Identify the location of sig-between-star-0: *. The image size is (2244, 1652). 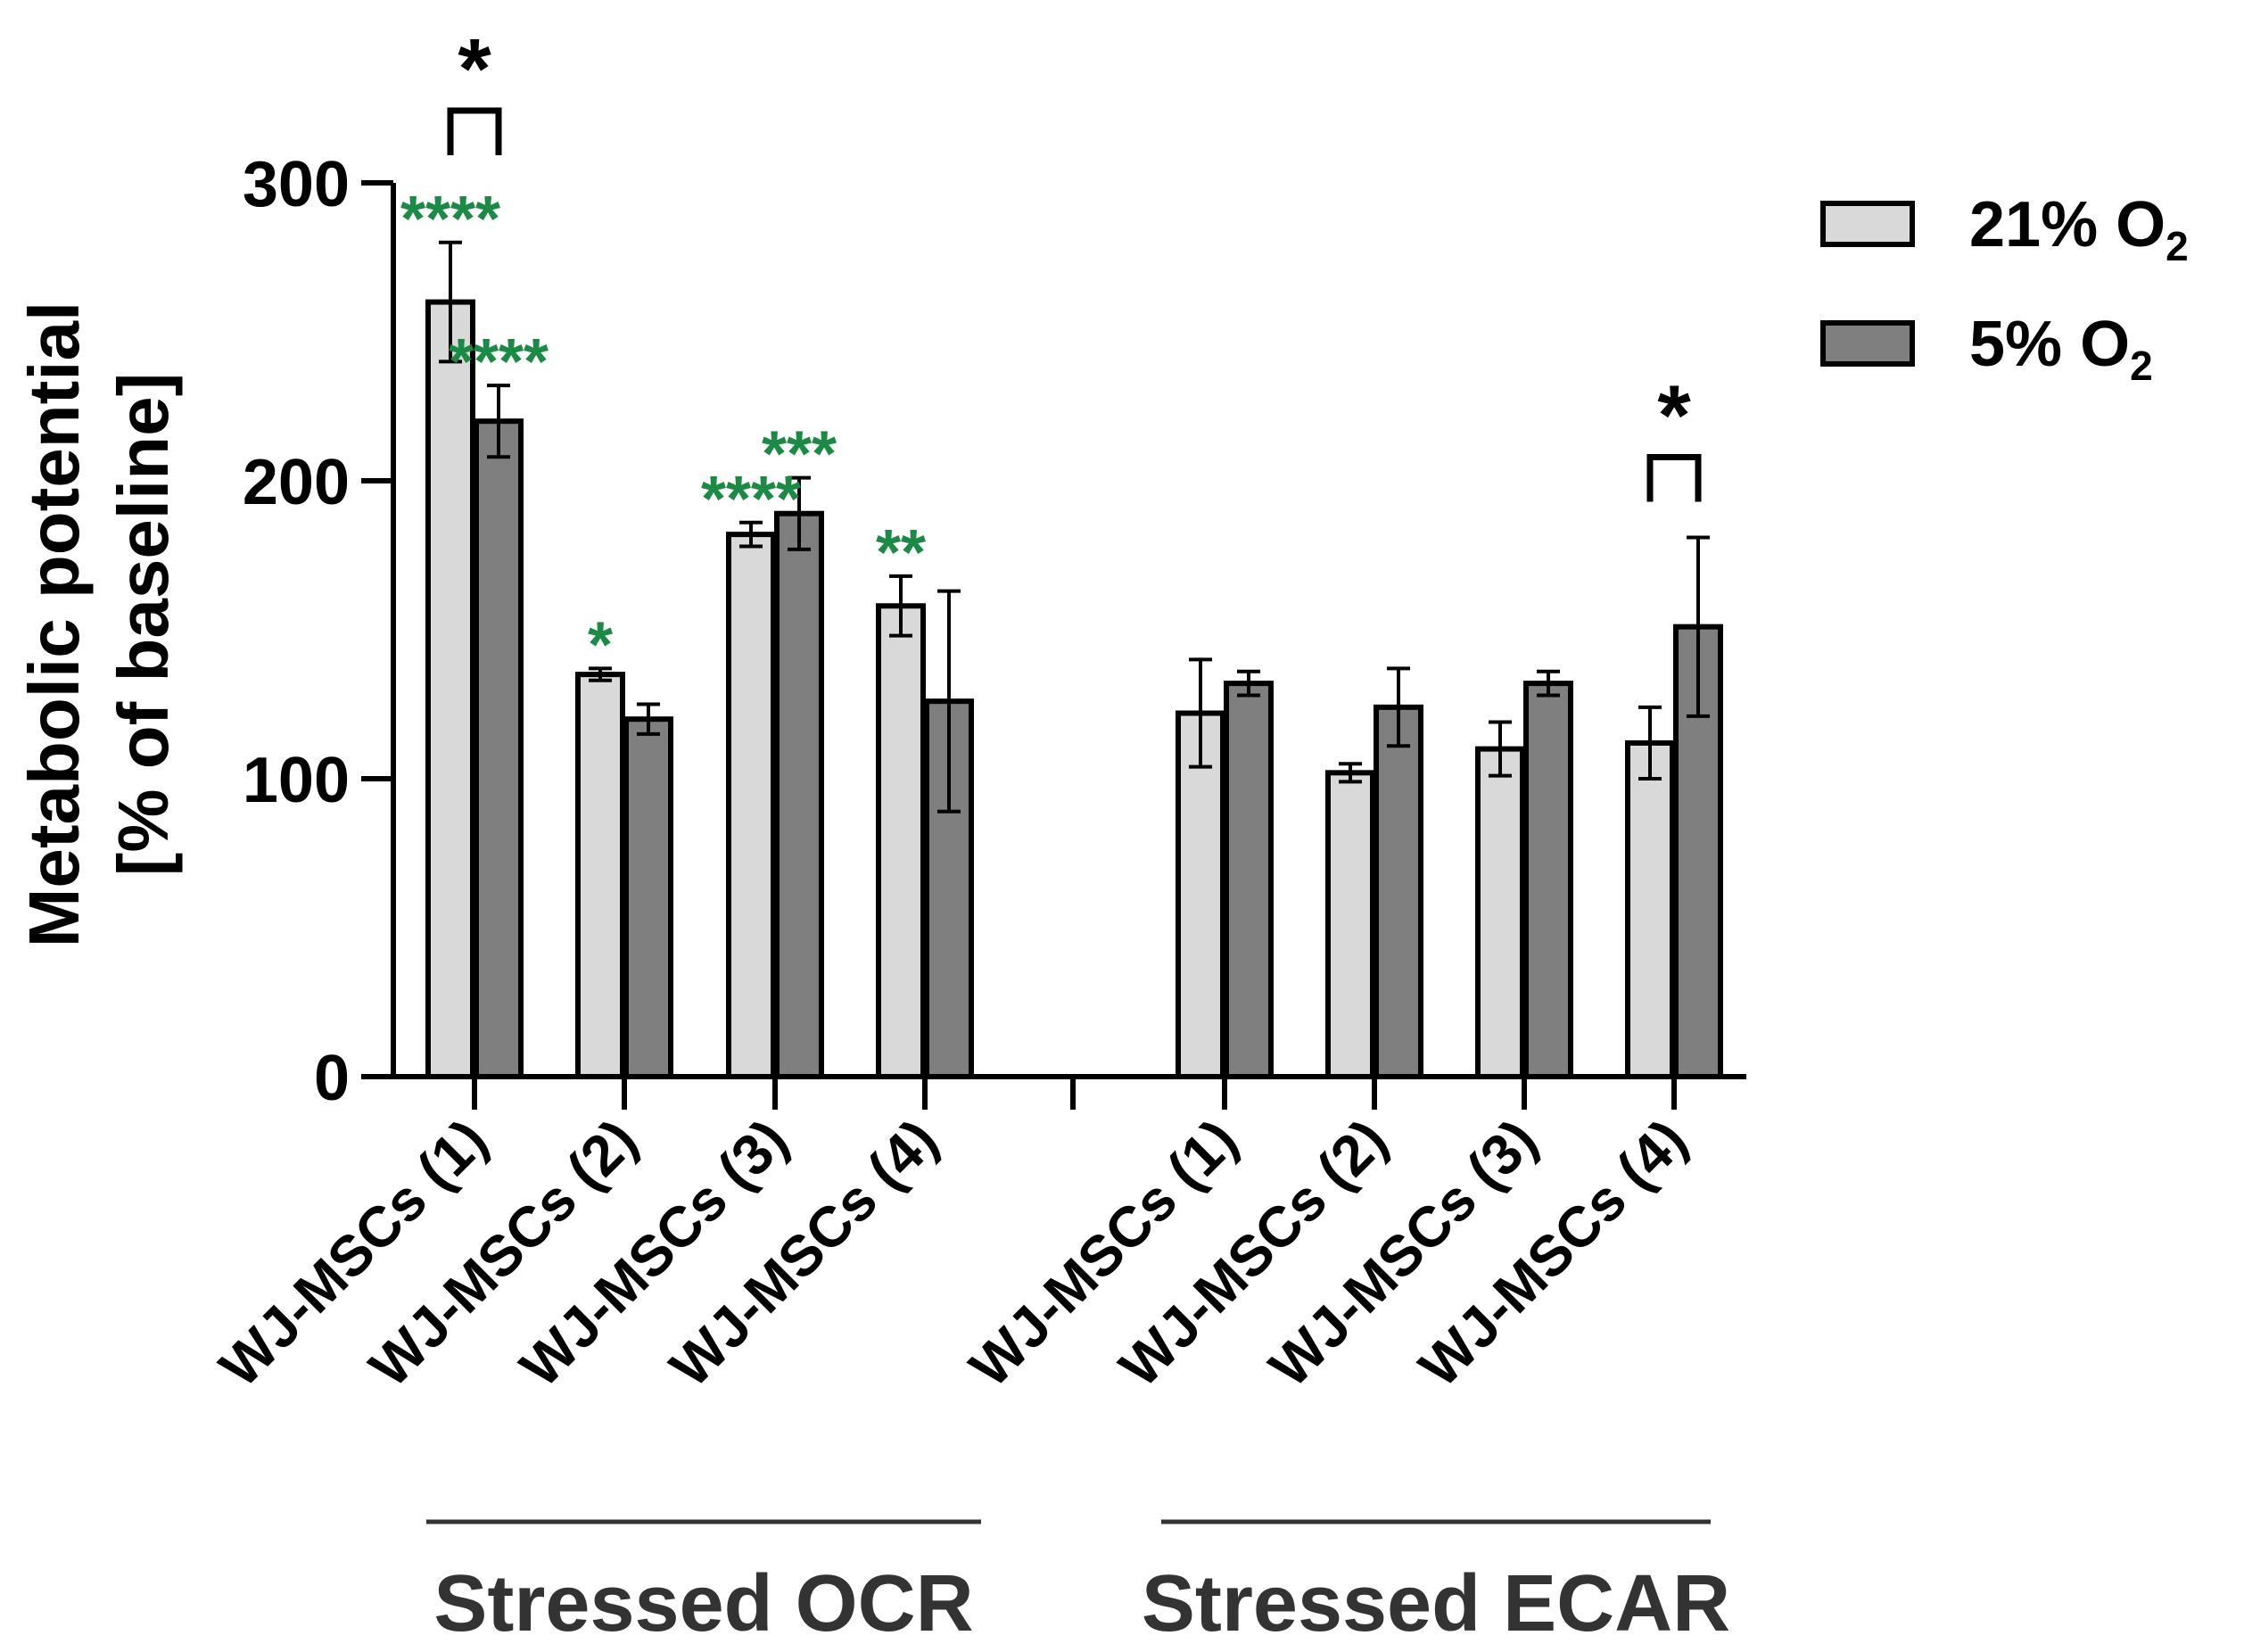
(474, 69).